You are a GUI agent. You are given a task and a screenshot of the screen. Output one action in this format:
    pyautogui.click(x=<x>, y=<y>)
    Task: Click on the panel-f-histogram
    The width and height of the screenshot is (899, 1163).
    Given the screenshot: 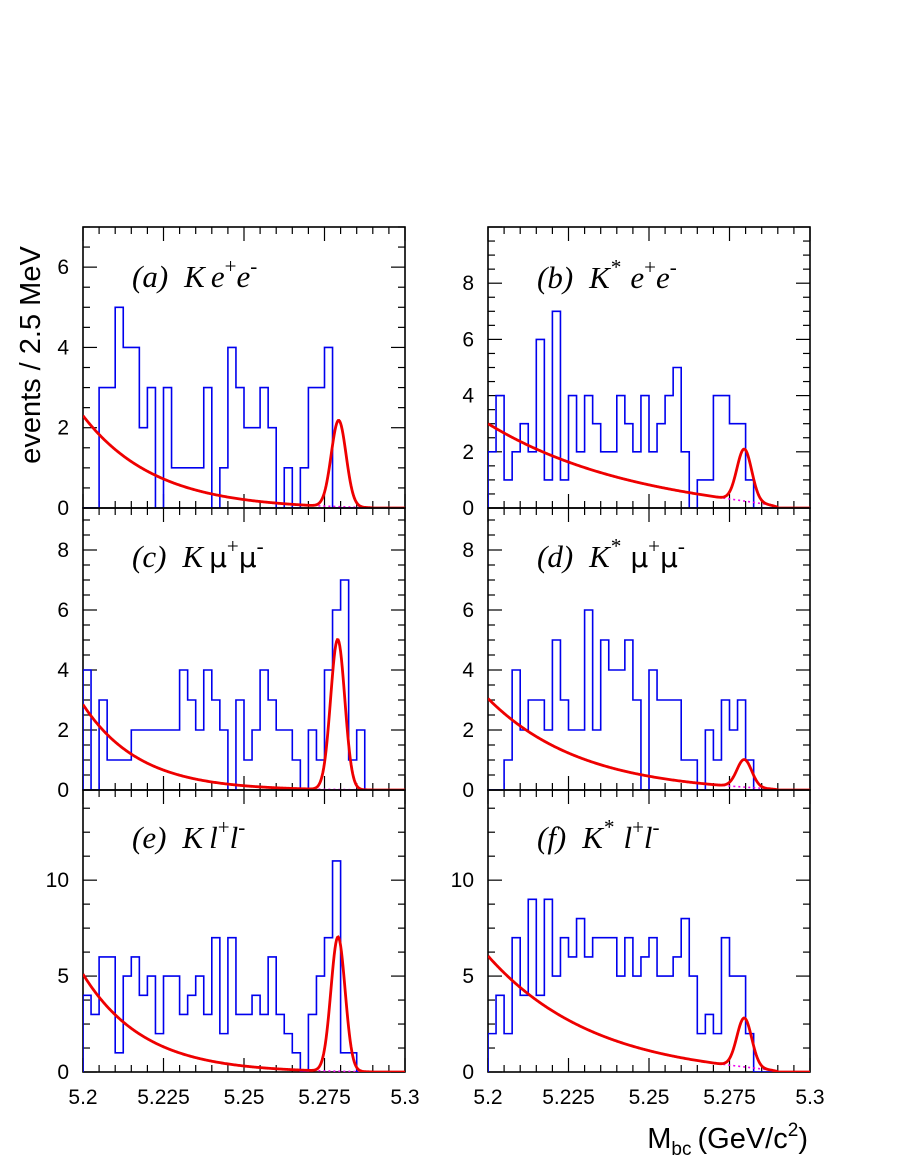 What is the action you would take?
    pyautogui.click(x=649, y=985)
    